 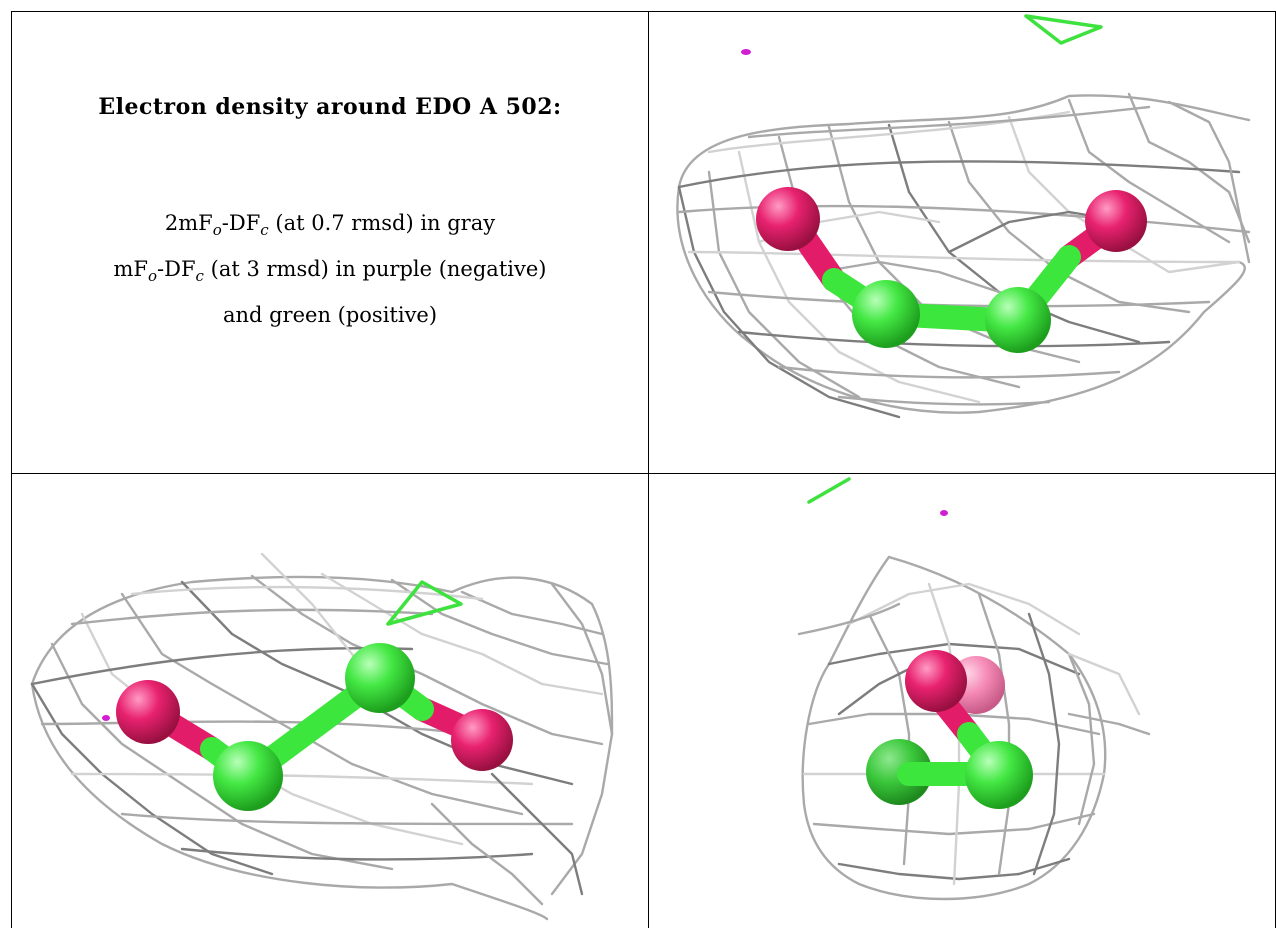 What do you see at coordinates (643, 473) in the screenshot?
I see `table-border-middle` at bounding box center [643, 473].